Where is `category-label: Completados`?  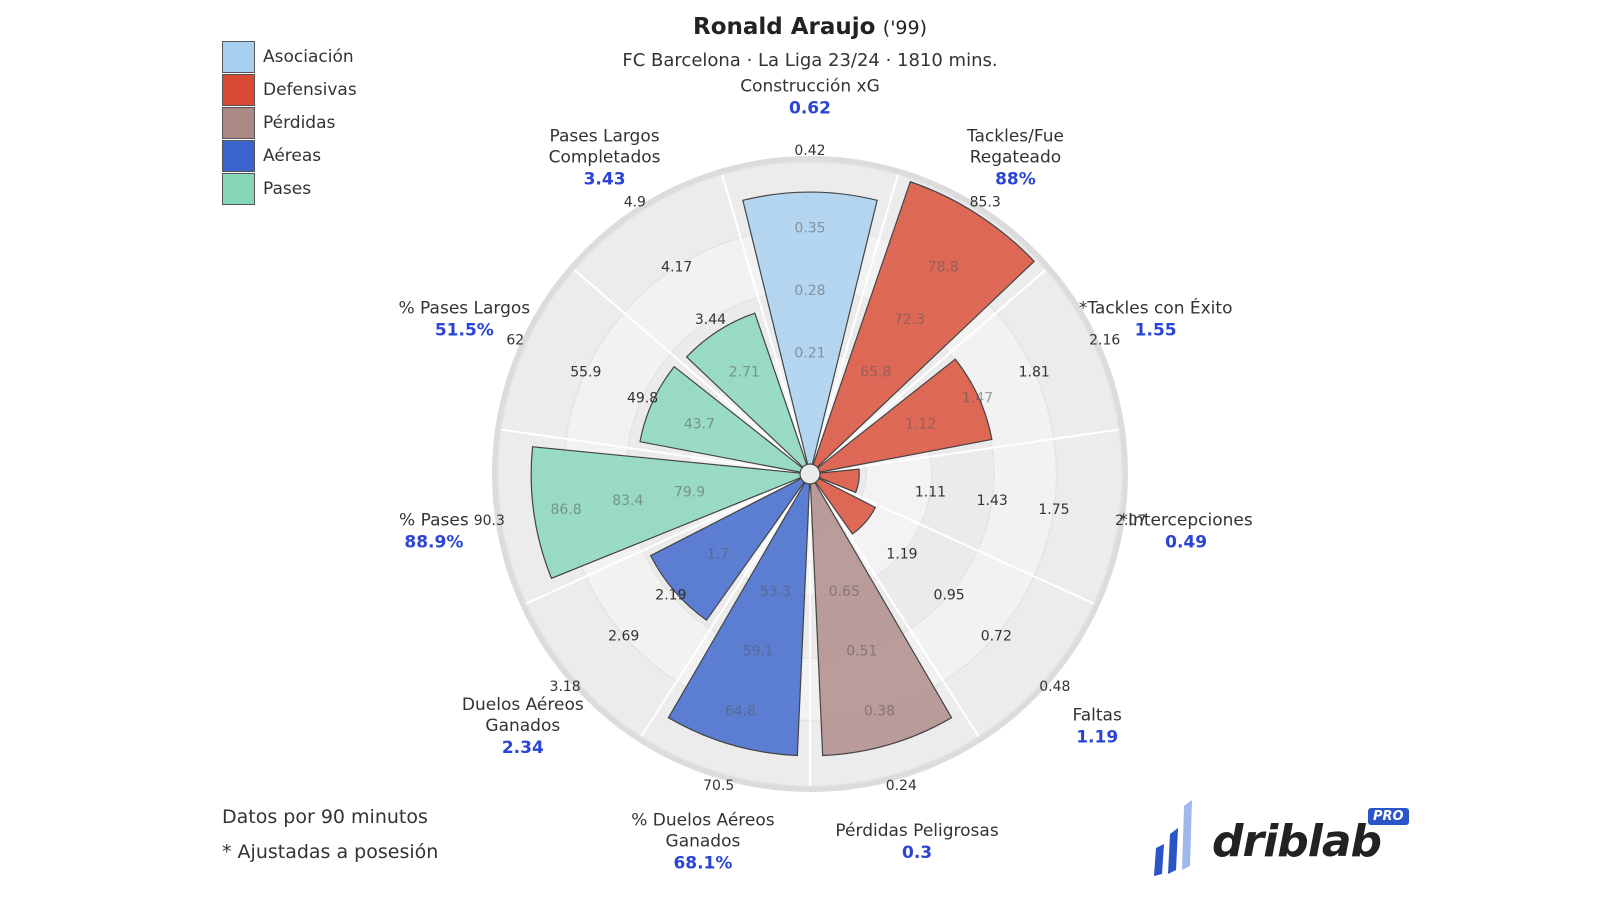 category-label: Completados is located at coordinates (605, 157).